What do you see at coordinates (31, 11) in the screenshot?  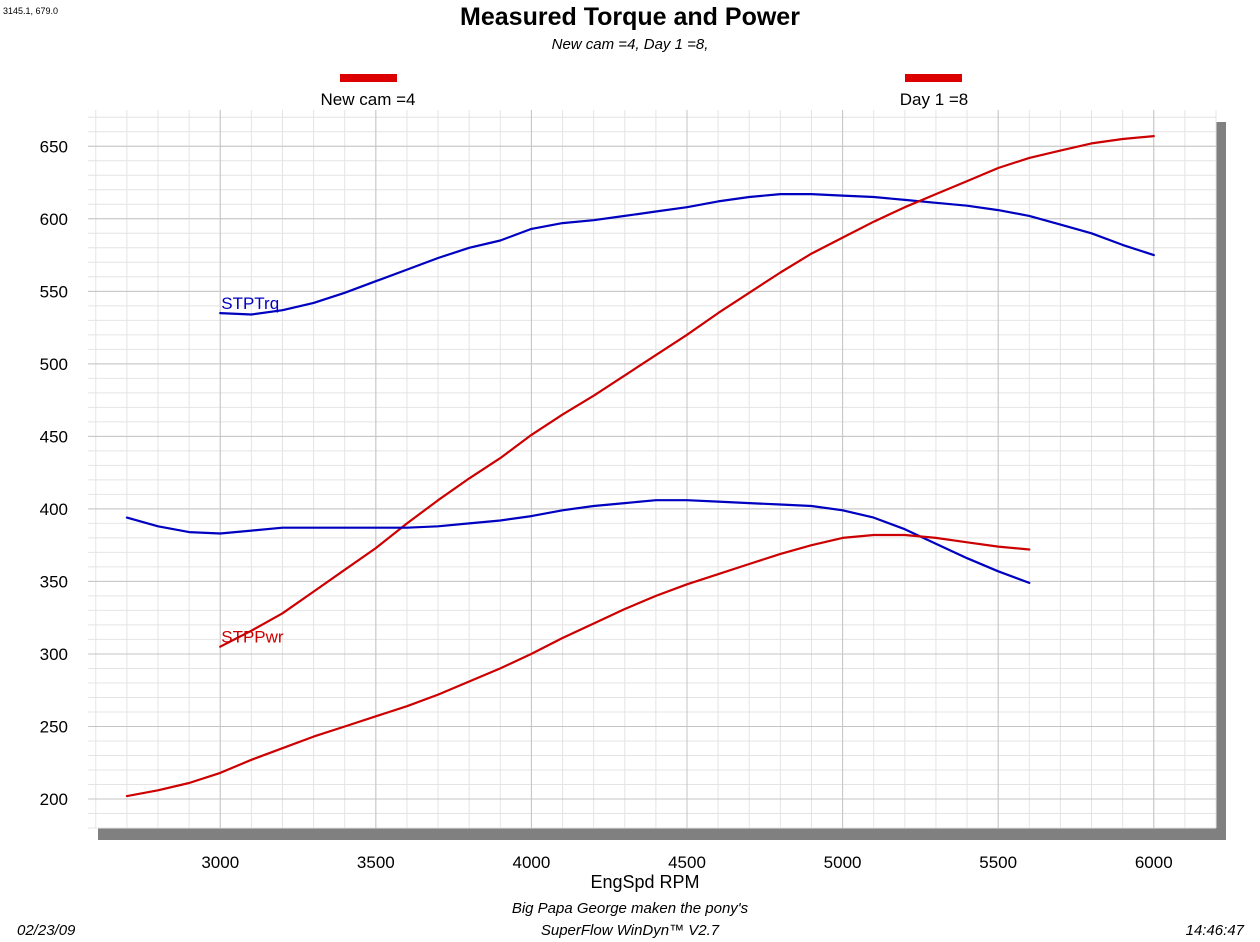 I see `cursor-coordinate-readout: 3145.1, 679.0` at bounding box center [31, 11].